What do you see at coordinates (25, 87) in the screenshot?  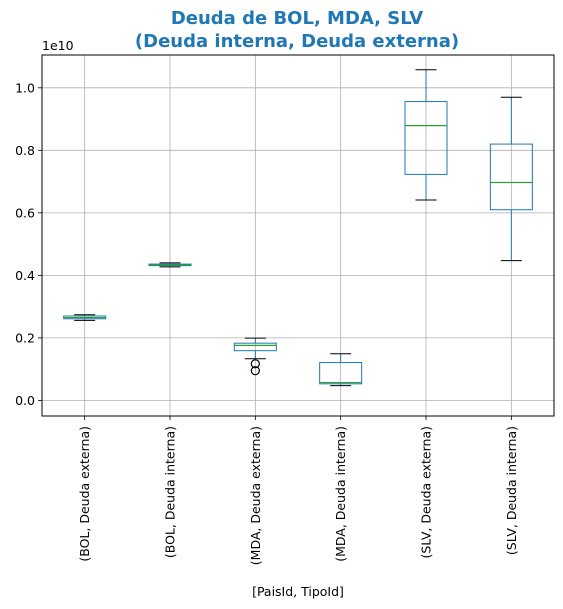 I see `y-tick-label: 1.0` at bounding box center [25, 87].